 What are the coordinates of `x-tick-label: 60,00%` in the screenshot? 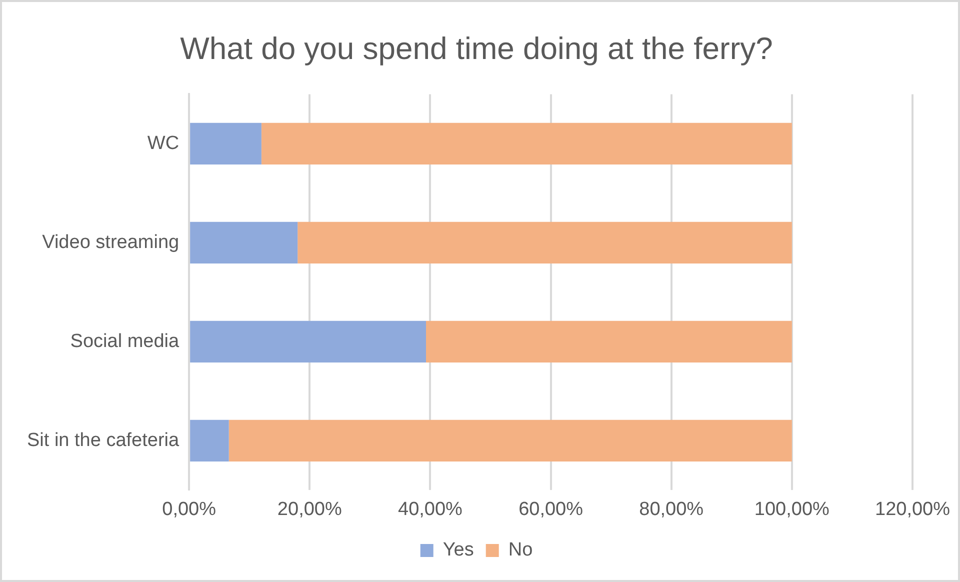 It's located at (551, 509).